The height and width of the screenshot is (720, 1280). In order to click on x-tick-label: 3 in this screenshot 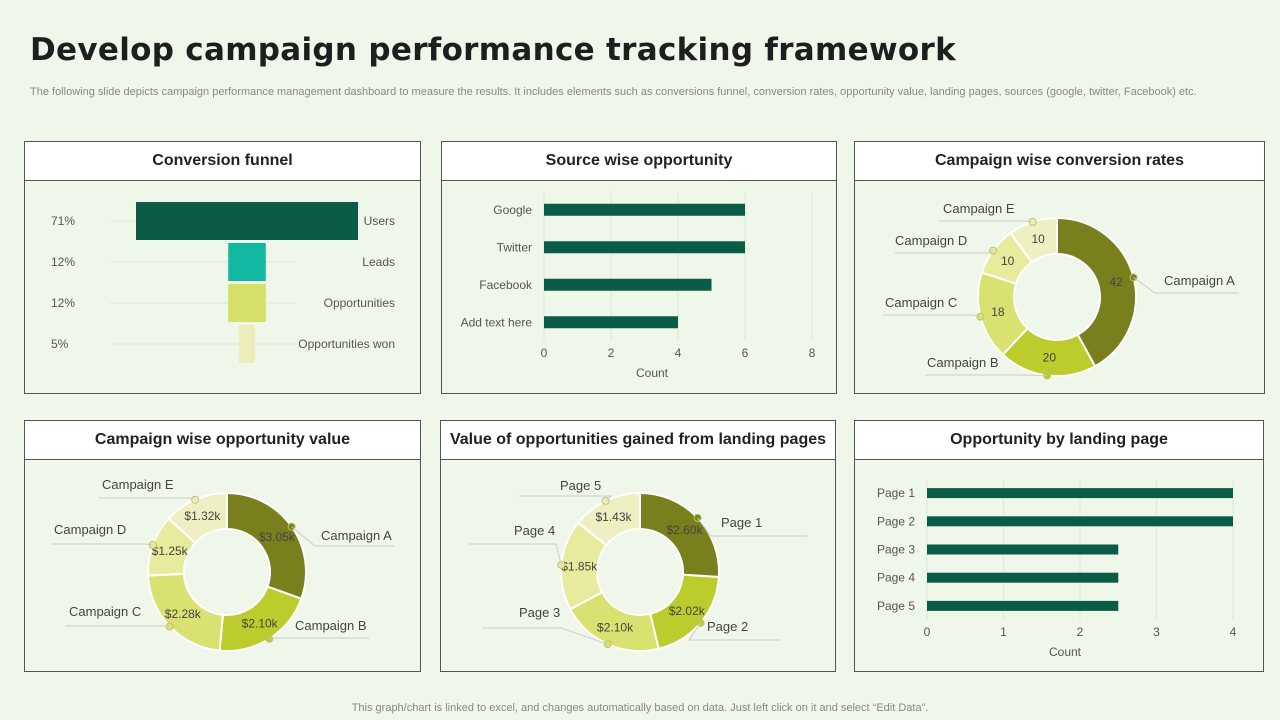, I will do `click(1156, 632)`.